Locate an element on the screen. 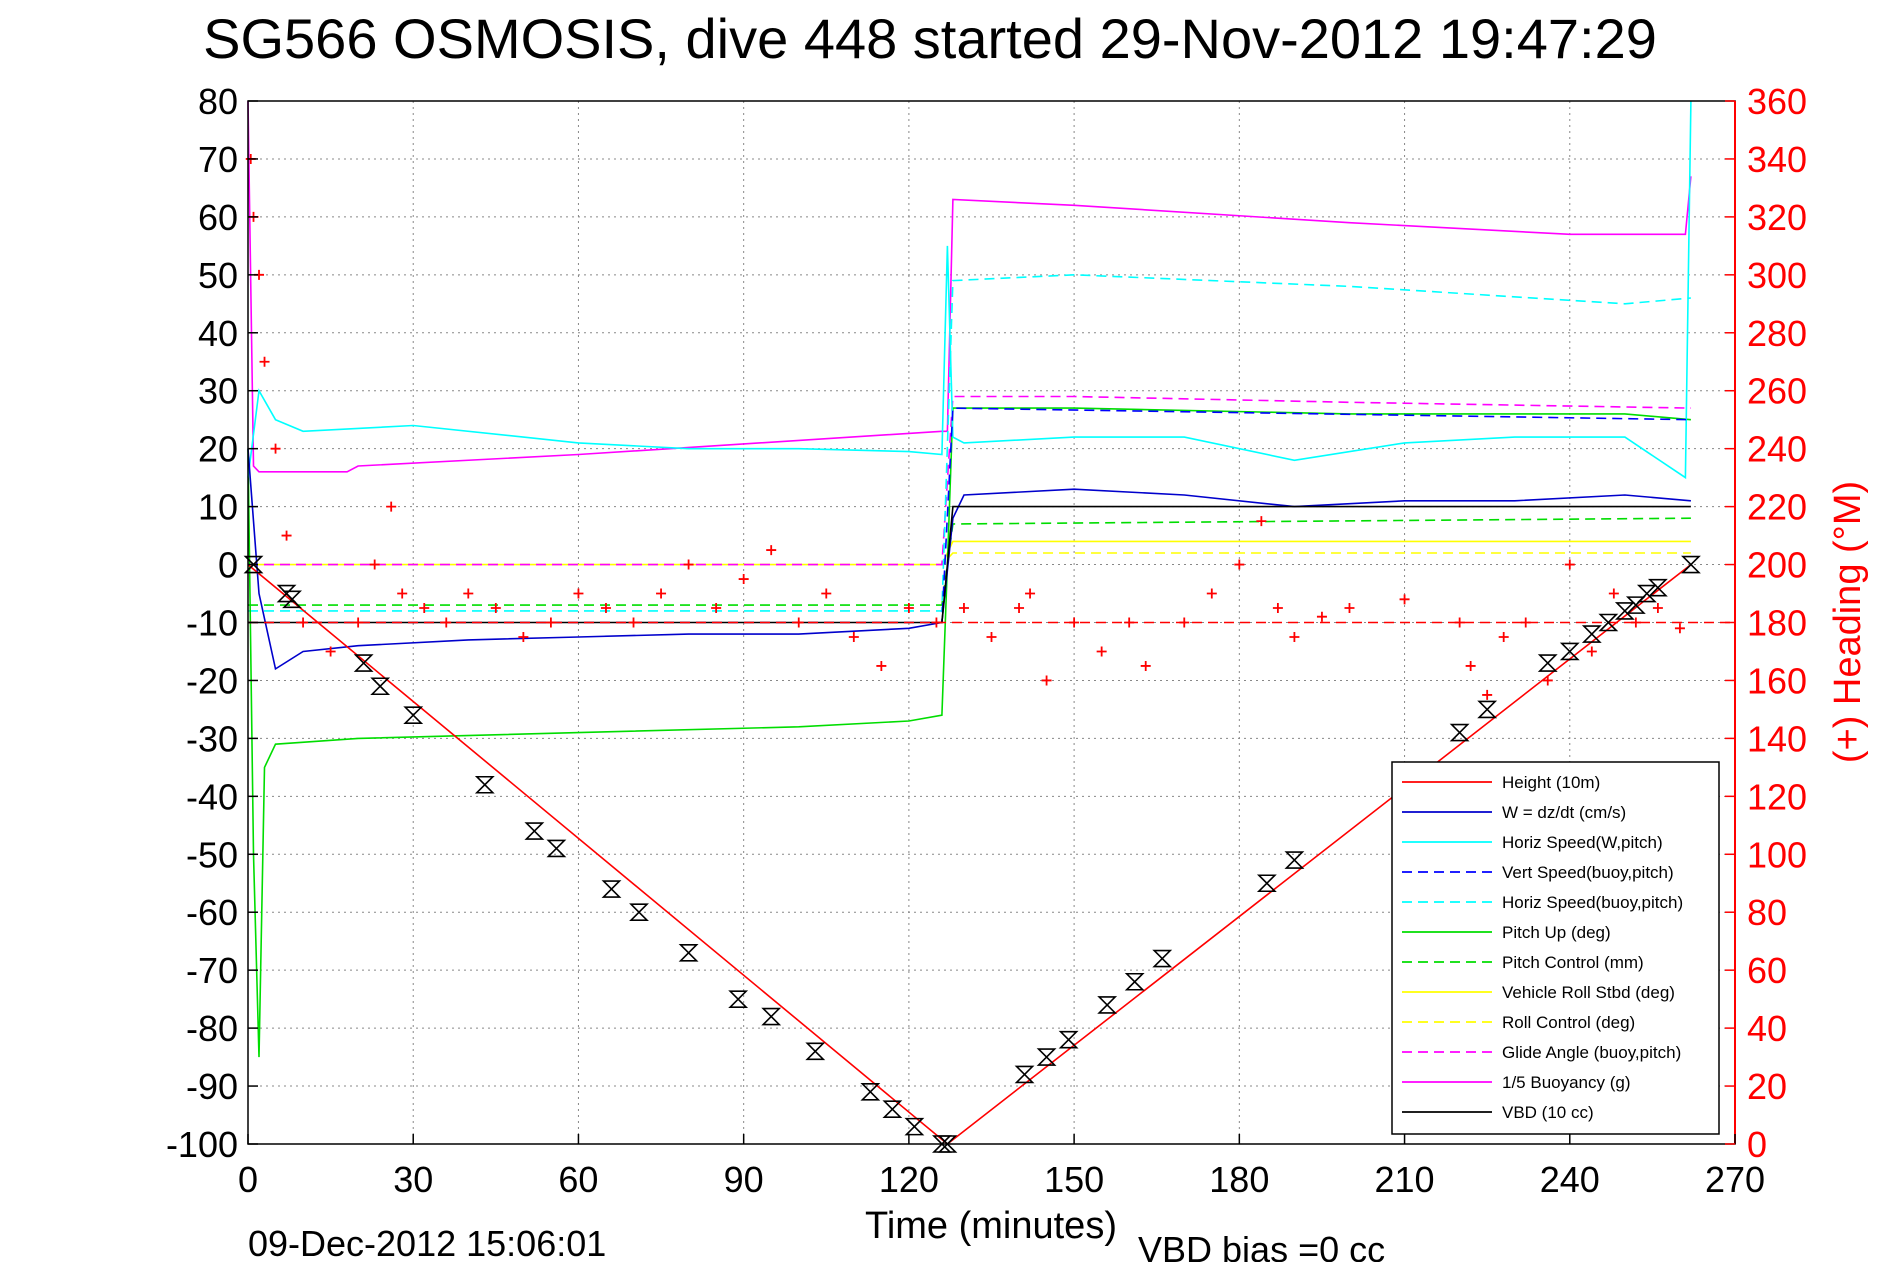  x-tick-label: 0 is located at coordinates (248, 1179).